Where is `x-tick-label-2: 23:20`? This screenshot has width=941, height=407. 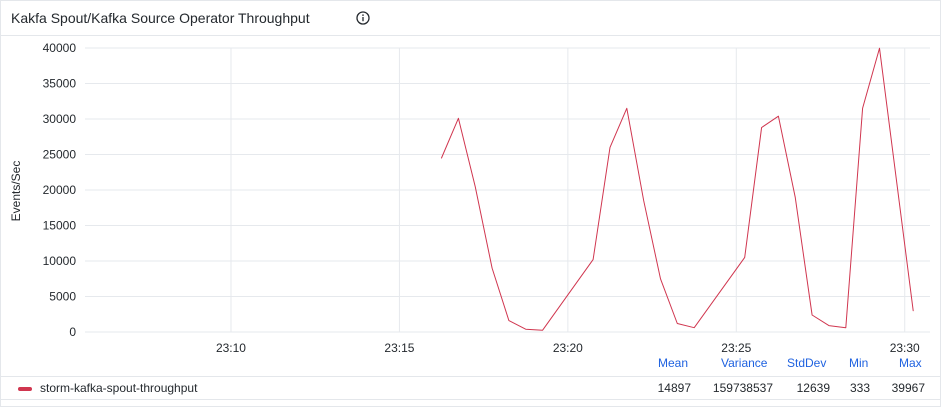
x-tick-label-2: 23:20 is located at coordinates (568, 348).